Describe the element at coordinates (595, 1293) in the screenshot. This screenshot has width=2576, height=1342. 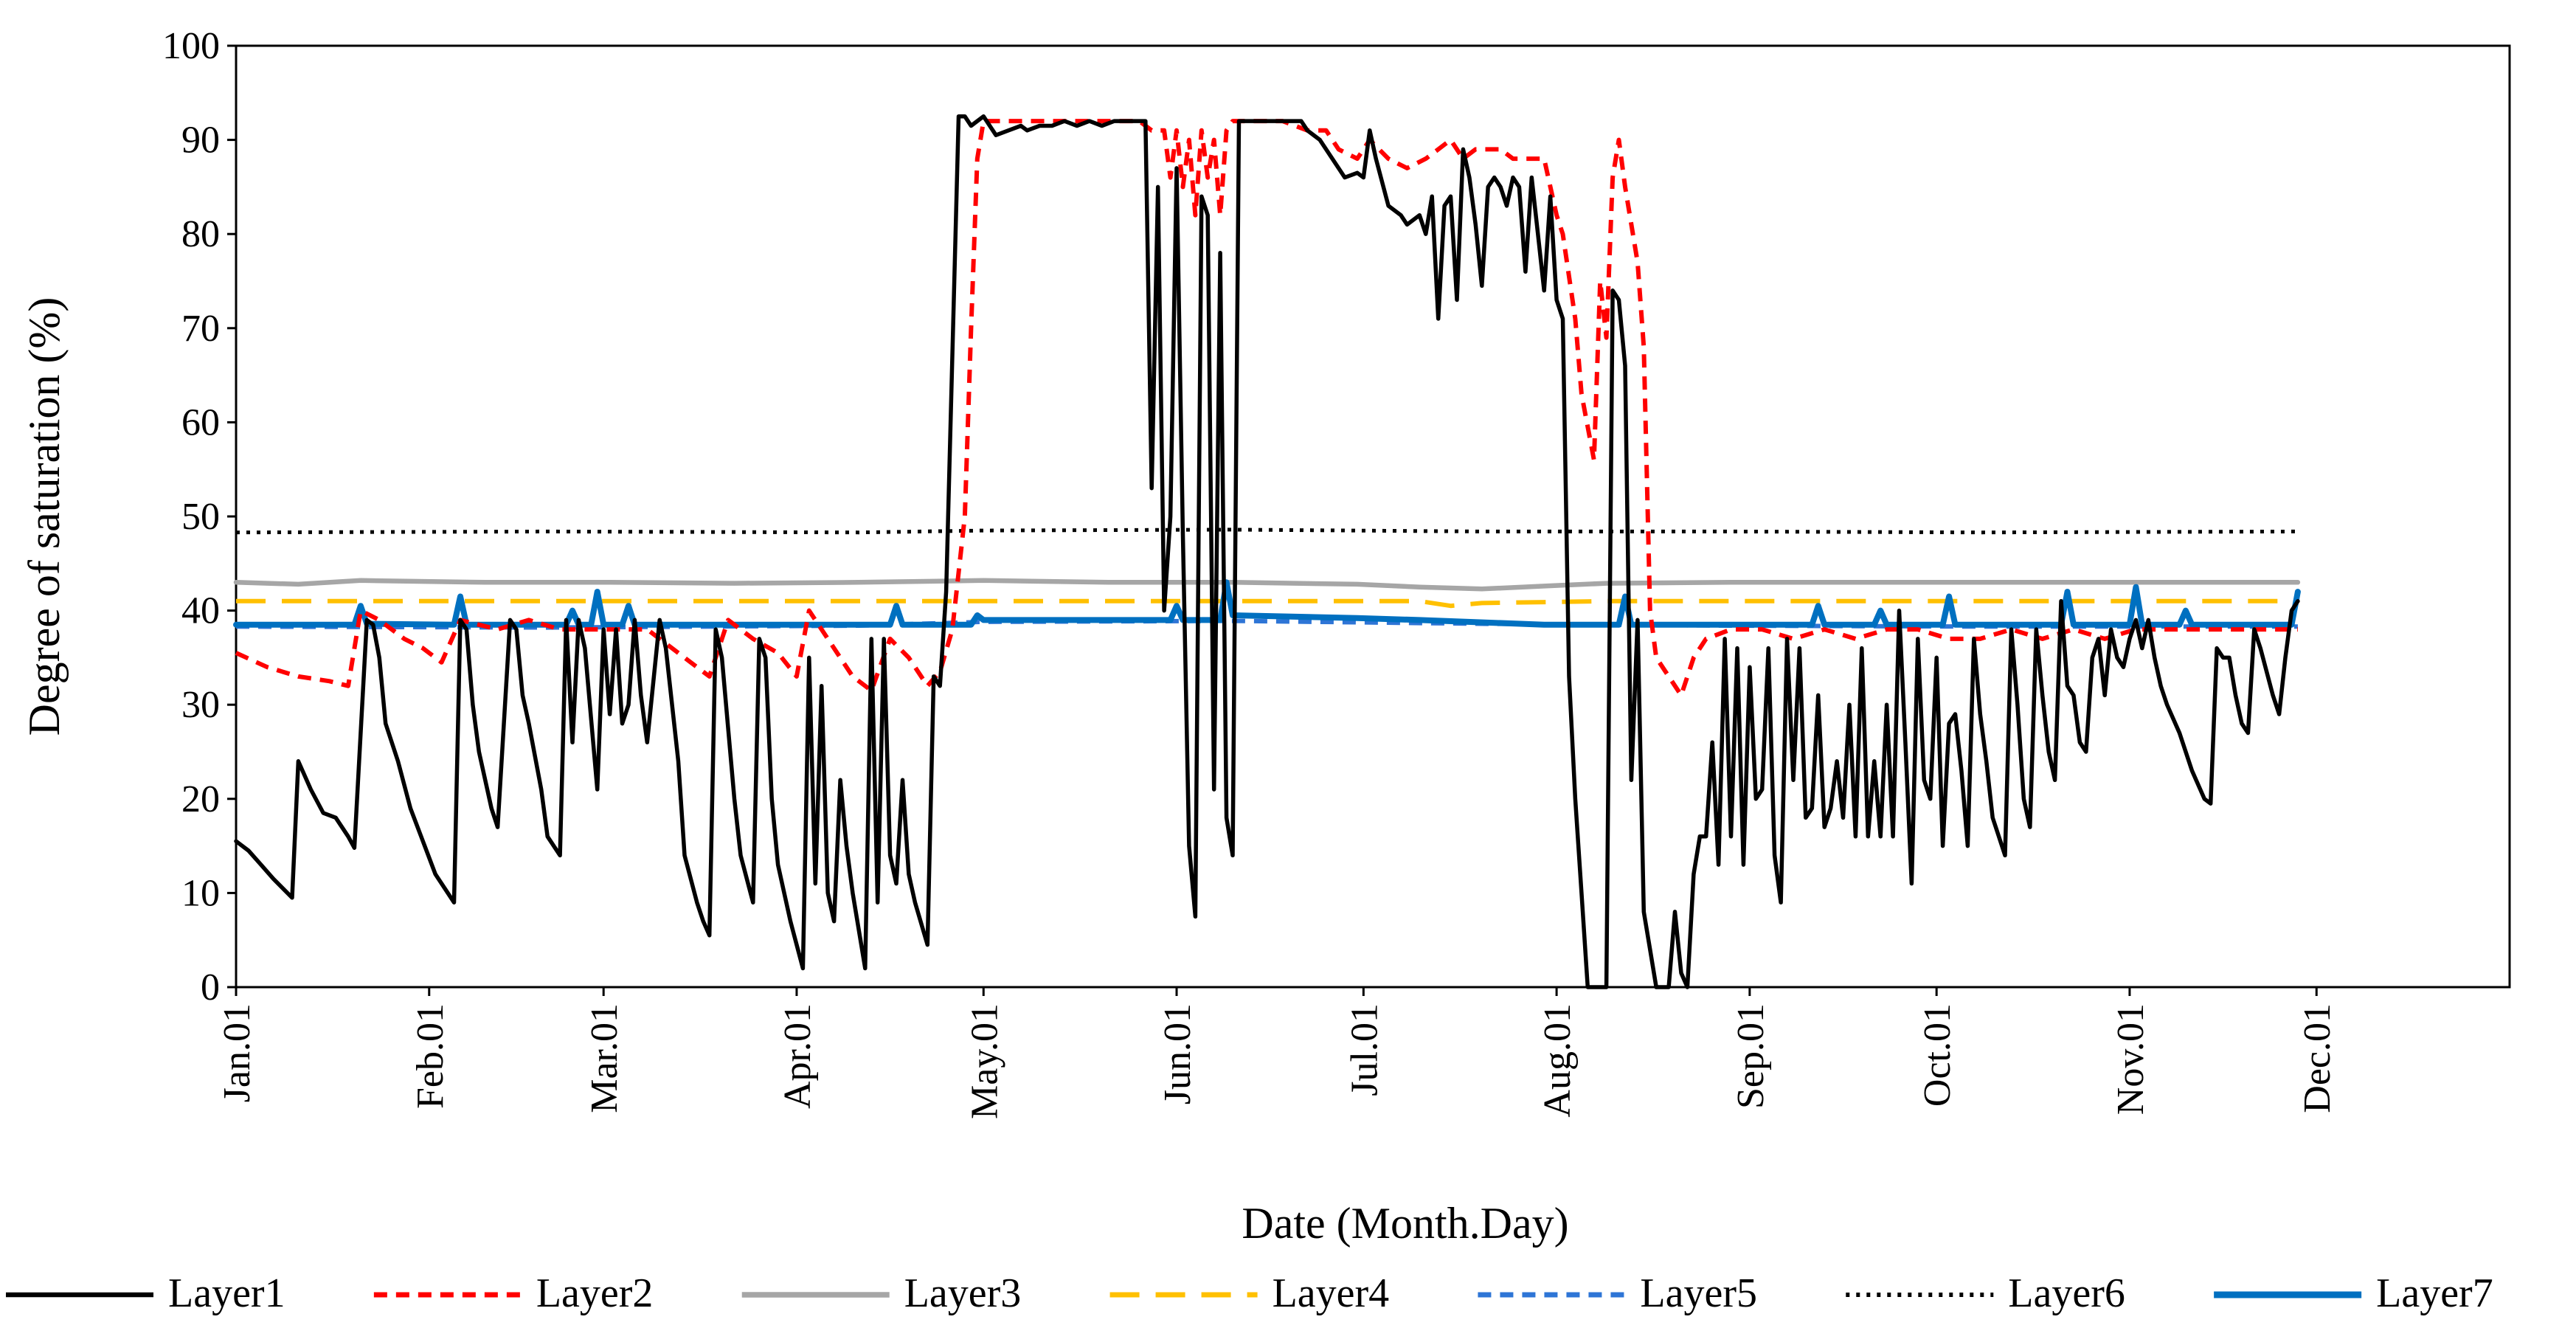
I see `legend-label-layer2: Layer2` at that location.